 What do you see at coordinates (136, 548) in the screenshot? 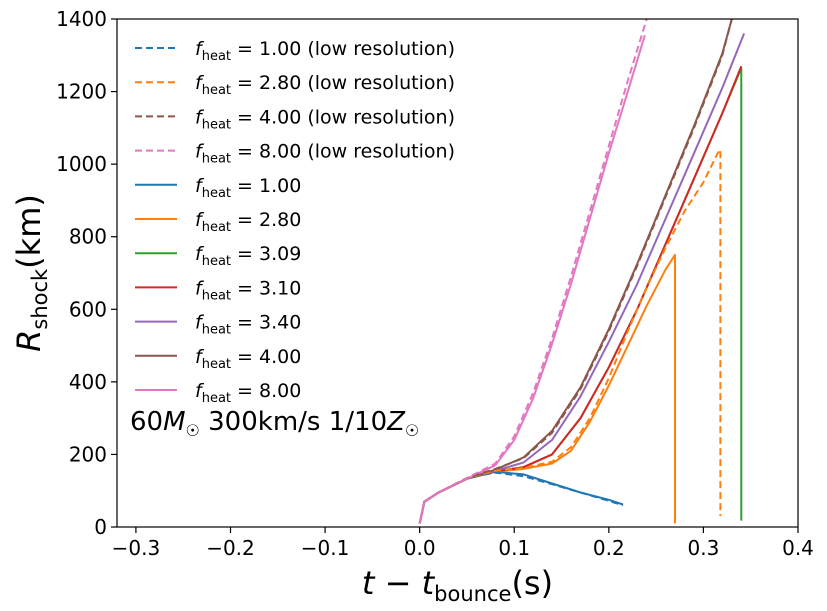
I see `x-tick-label: −0.3` at bounding box center [136, 548].